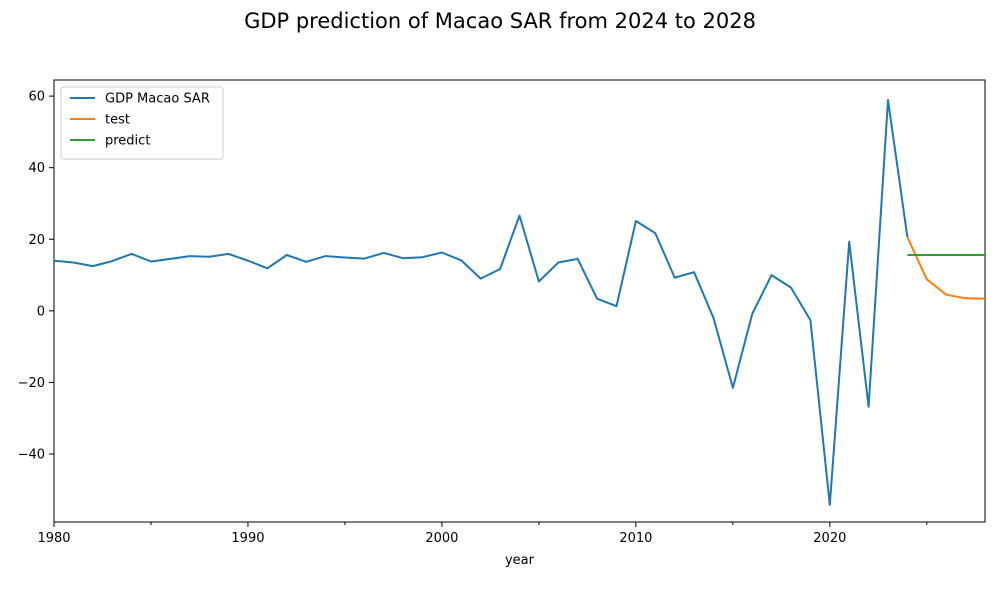 This screenshot has height=600, width=1000. Describe the element at coordinates (247, 538) in the screenshot. I see `x-tick-label: 1990` at that location.